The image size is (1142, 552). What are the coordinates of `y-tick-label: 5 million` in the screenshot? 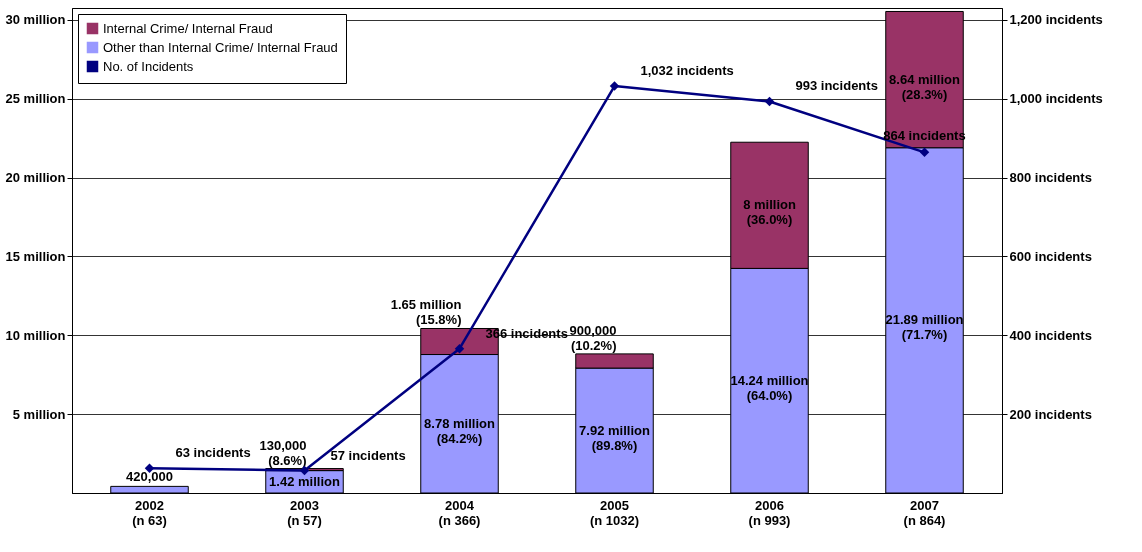 It's located at (39, 414).